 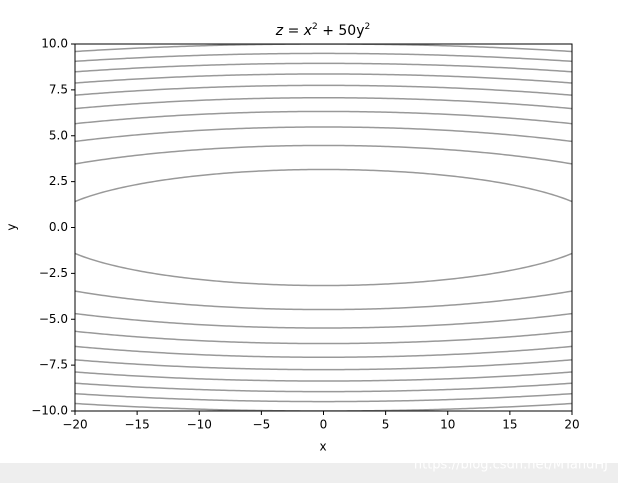 What do you see at coordinates (511, 465) in the screenshot?
I see `watermark: https://blog.csdn.net/MTandHJ` at bounding box center [511, 465].